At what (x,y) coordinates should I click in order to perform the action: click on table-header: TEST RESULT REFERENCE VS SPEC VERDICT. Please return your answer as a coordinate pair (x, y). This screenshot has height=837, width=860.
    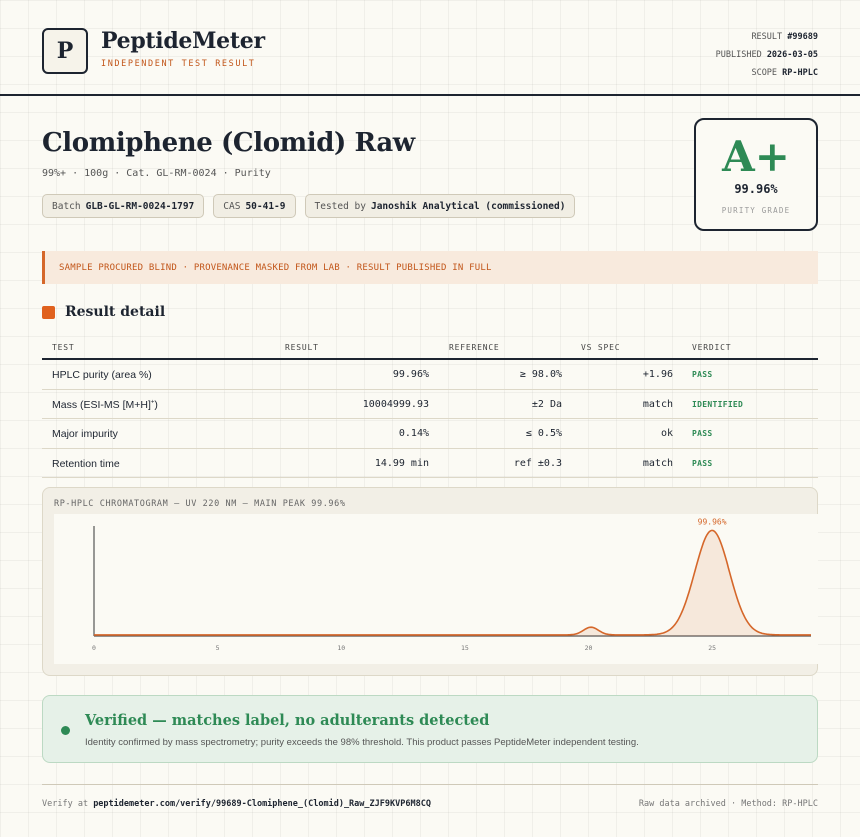
    Looking at the image, I should click on (430, 349).